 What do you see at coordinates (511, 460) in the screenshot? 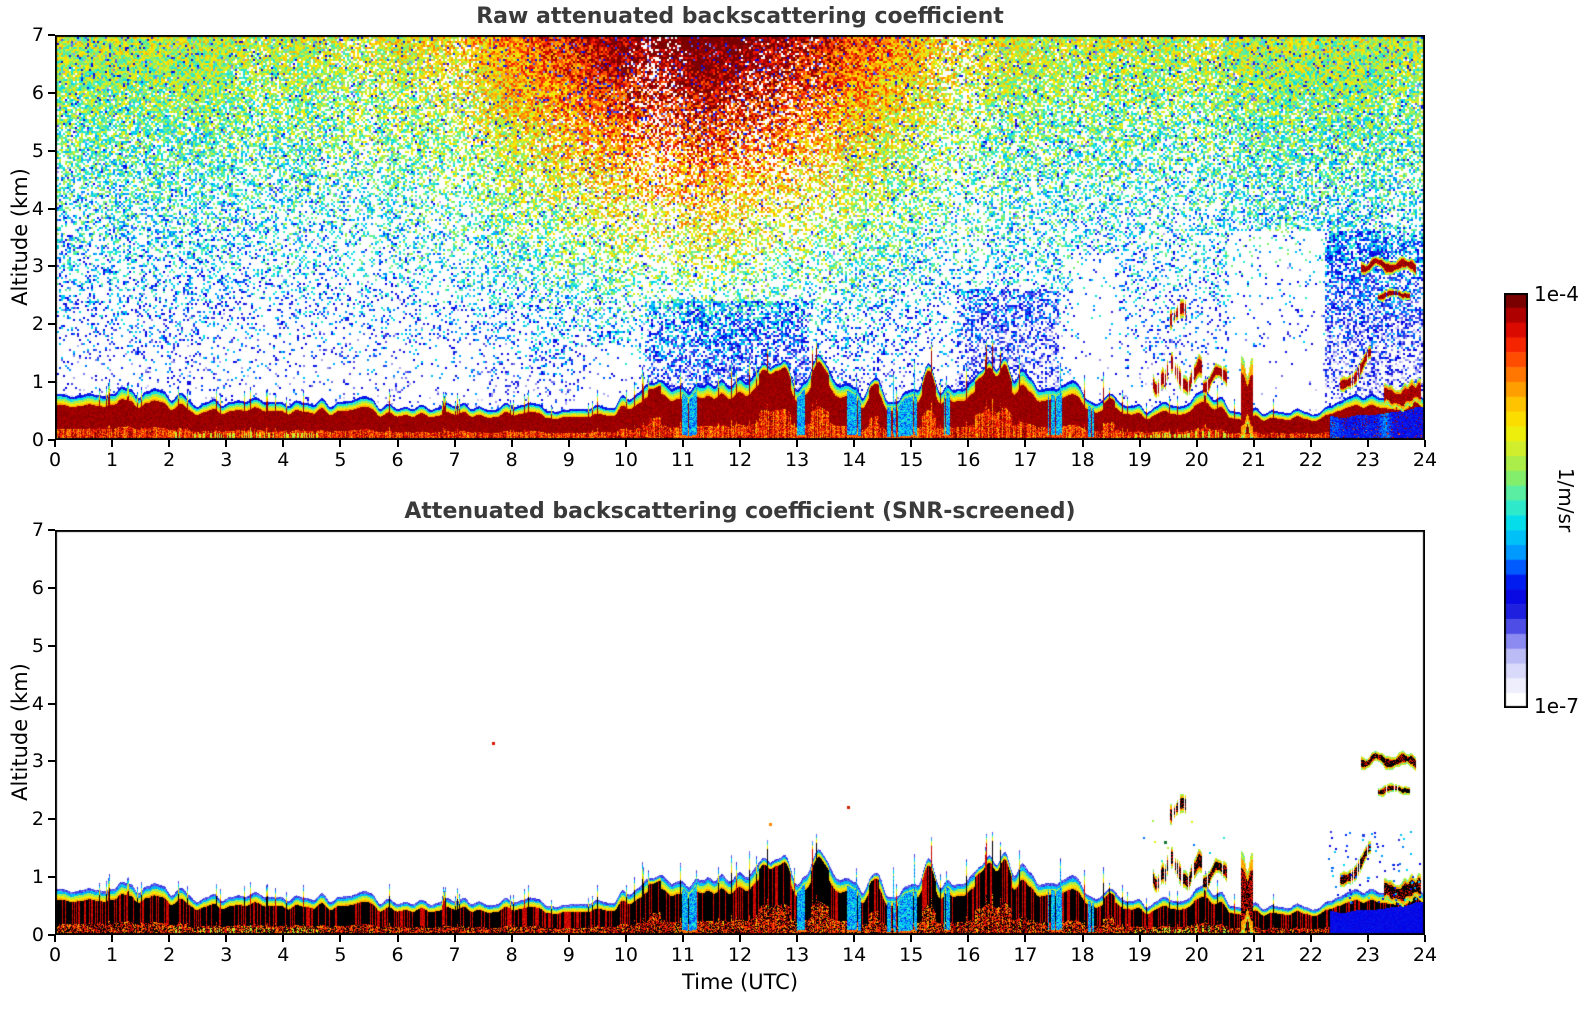
I see `x-tick-label: 8` at bounding box center [511, 460].